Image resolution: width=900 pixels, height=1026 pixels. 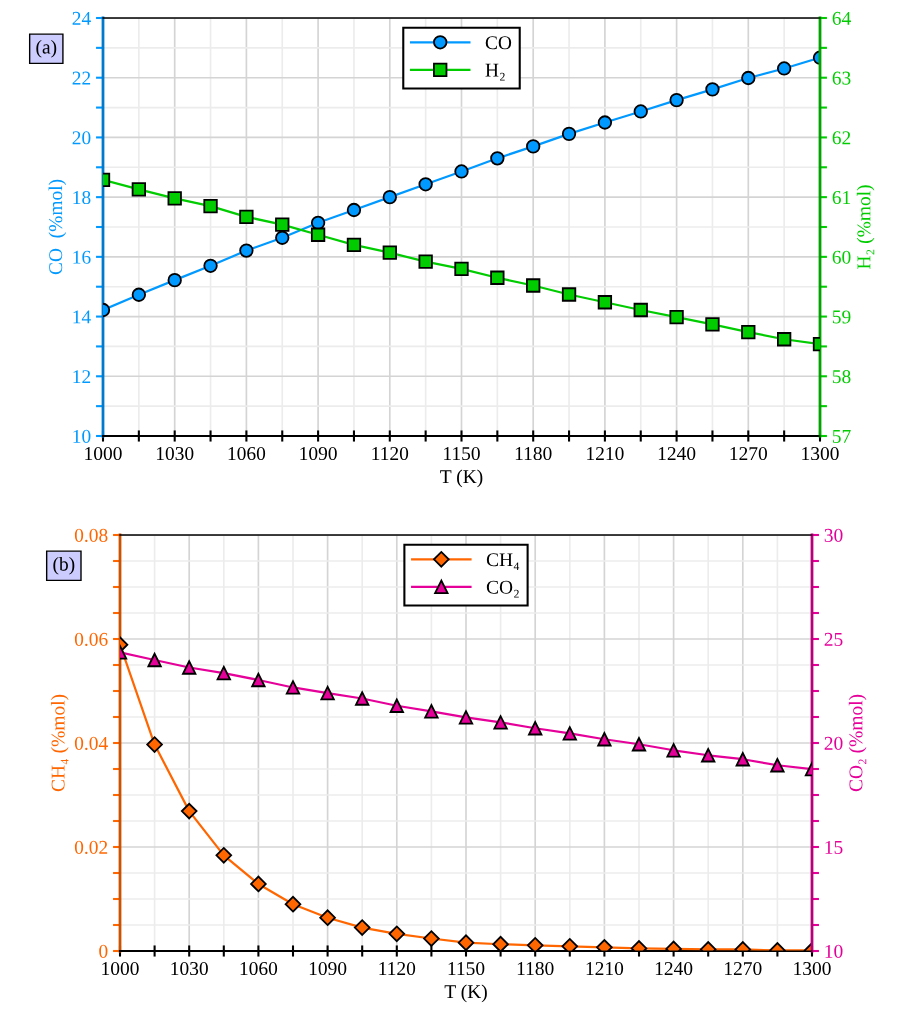 I want to click on y-tick-label: 0.06, so click(x=91, y=639).